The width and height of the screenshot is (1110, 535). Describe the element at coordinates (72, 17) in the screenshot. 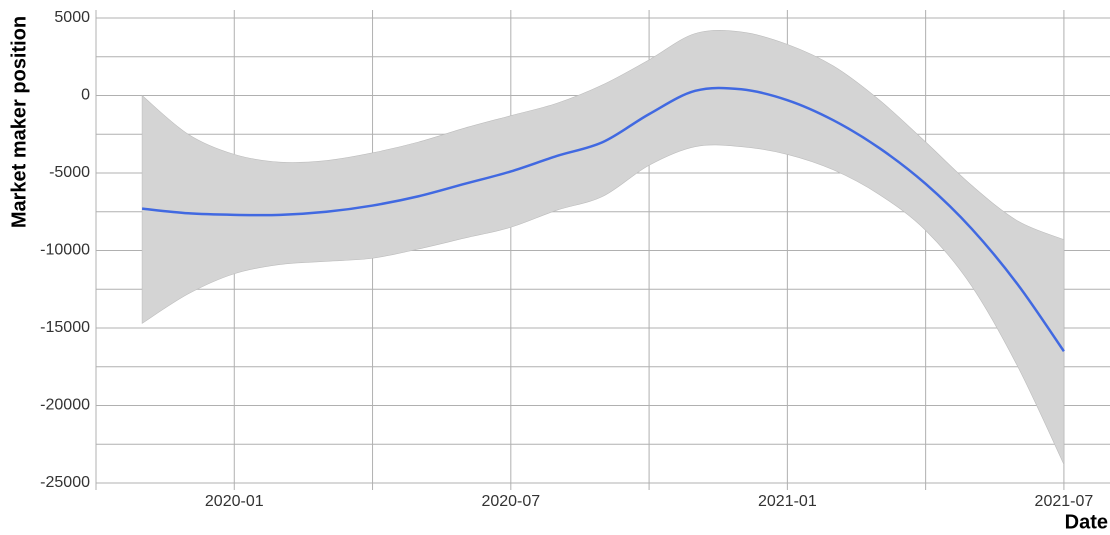

I see `y-tick-label: 5000` at that location.